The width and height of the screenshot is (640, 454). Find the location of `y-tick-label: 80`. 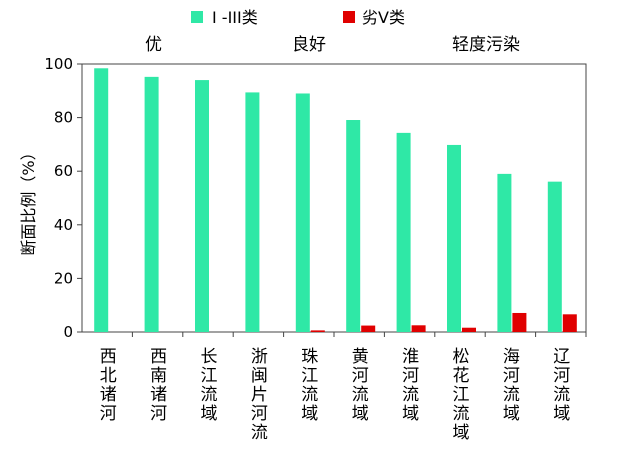

y-tick-label: 80 is located at coordinates (63, 118).